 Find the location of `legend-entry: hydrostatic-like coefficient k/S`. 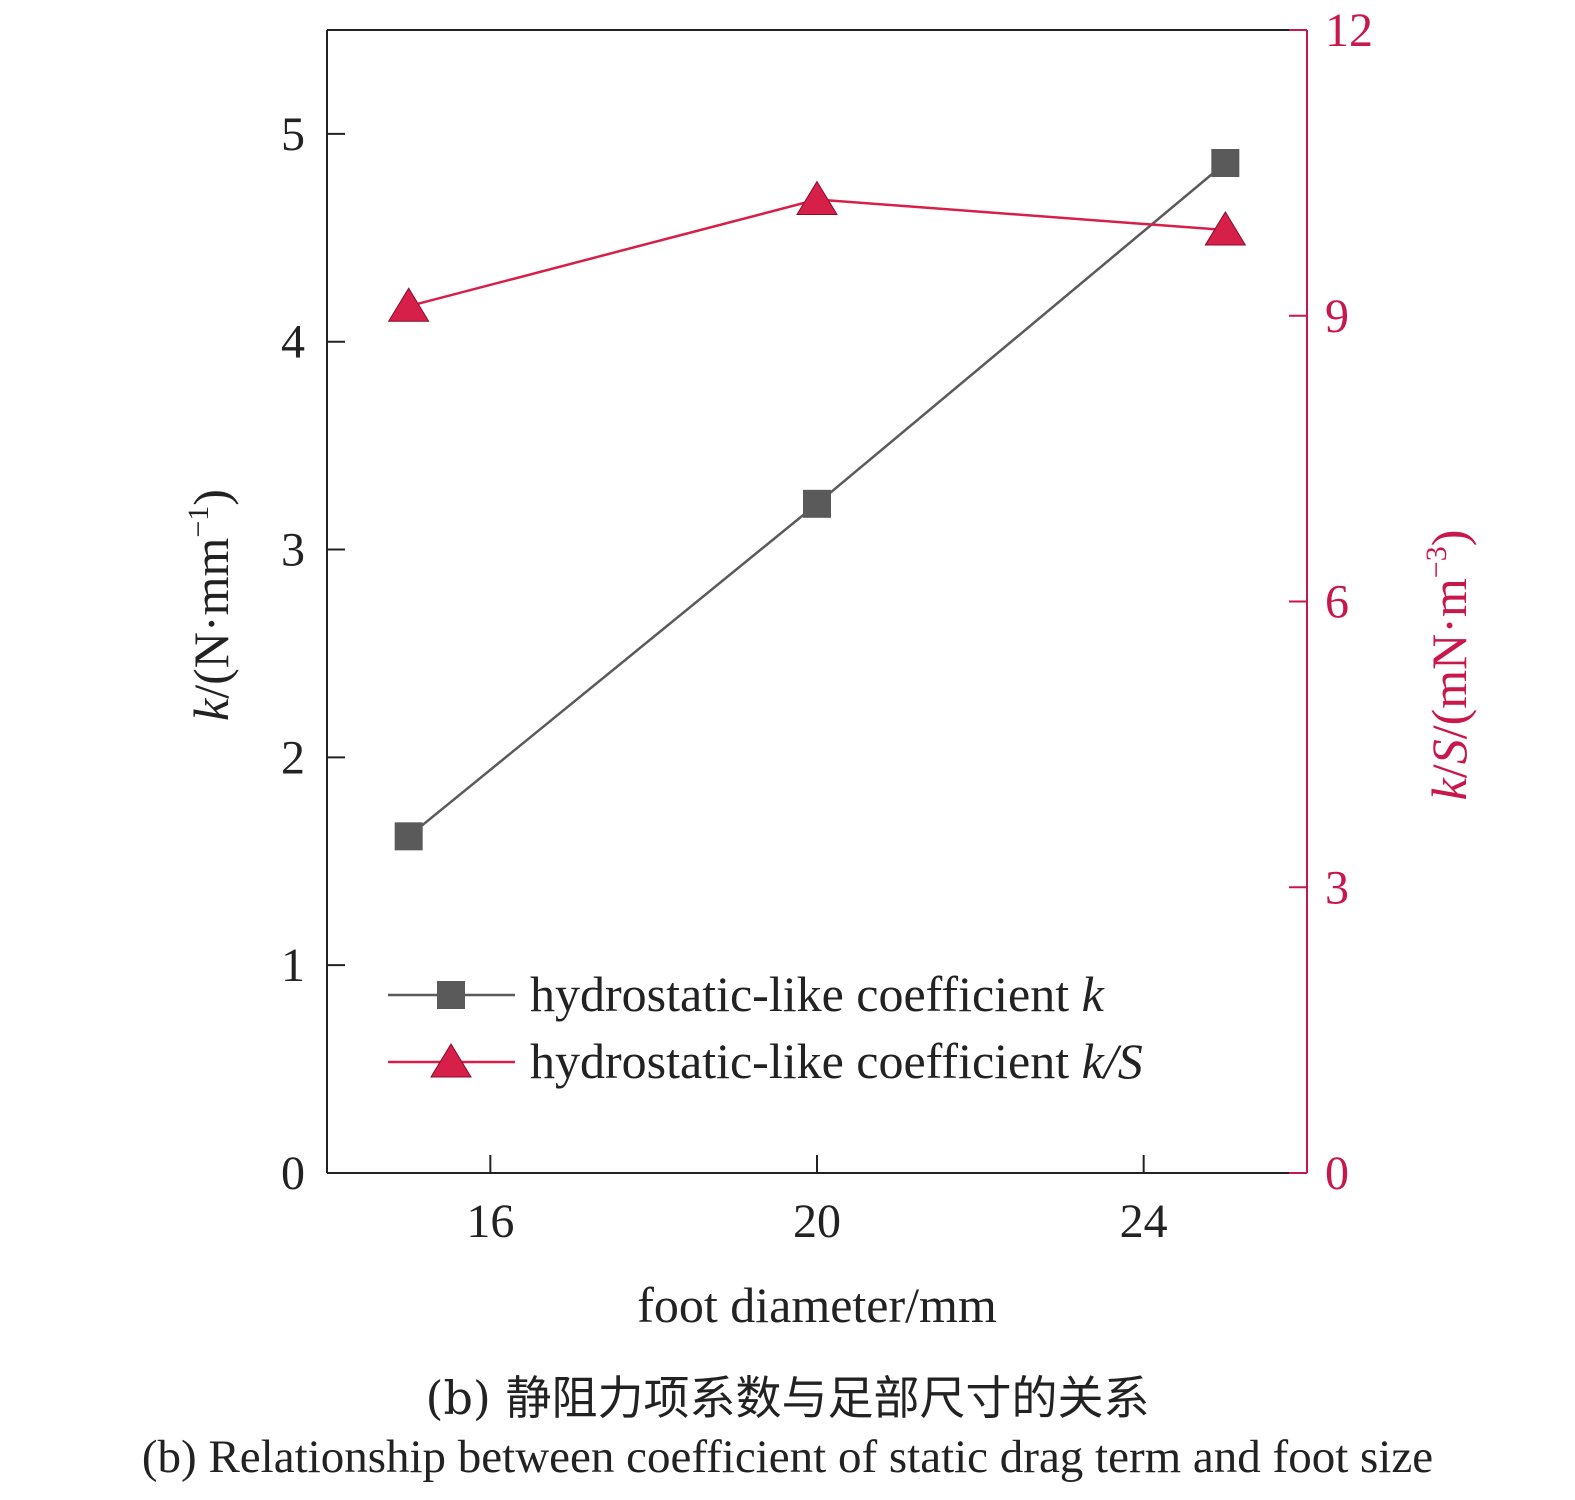

legend-entry: hydrostatic-like coefficient k/S is located at coordinates (765, 1061).